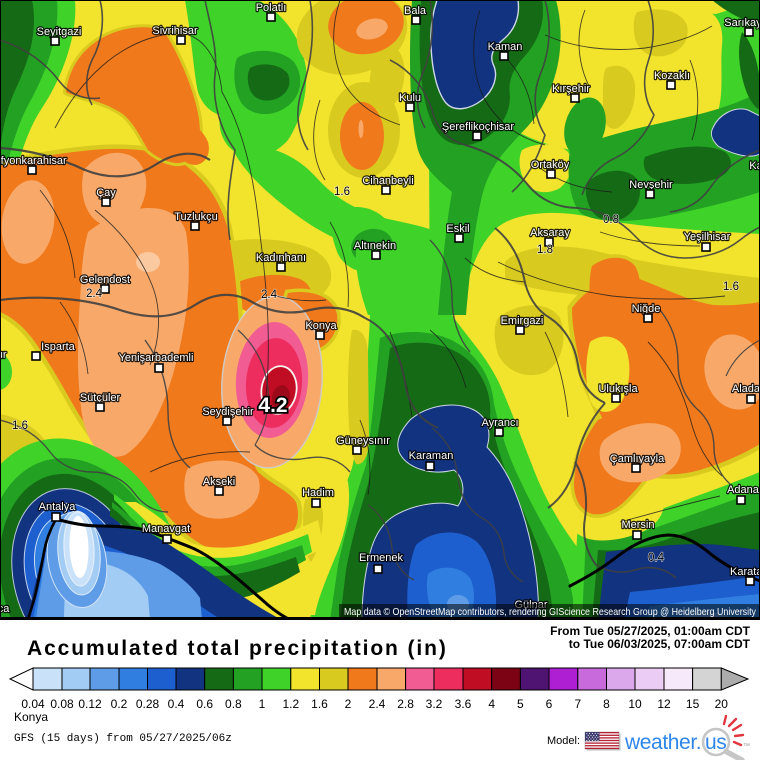 This screenshot has width=760, height=760. I want to click on svg-text: Ka, so click(754, 166).